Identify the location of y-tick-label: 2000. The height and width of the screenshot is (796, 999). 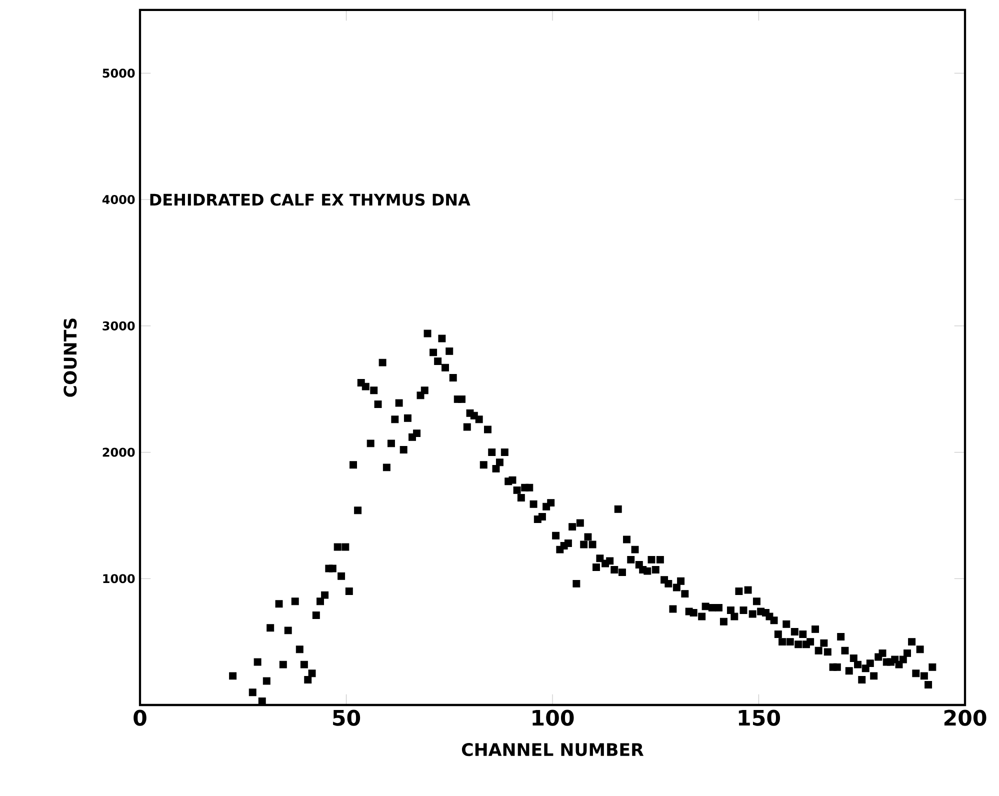
(118, 452).